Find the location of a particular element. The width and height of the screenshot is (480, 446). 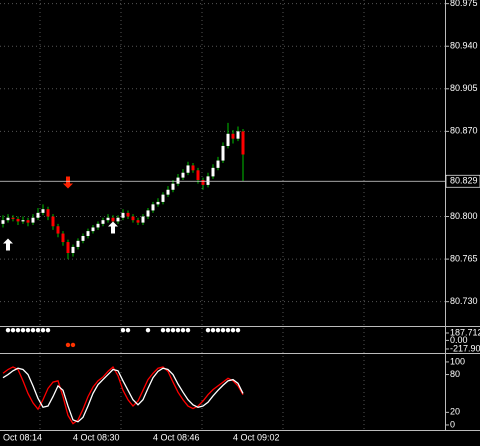

down-arrow is located at coordinates (68, 182).